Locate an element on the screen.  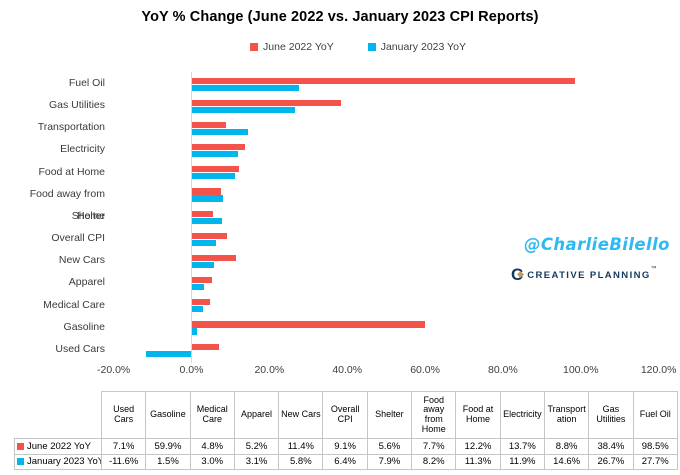
category-label: Shelter is located at coordinates (88, 215).